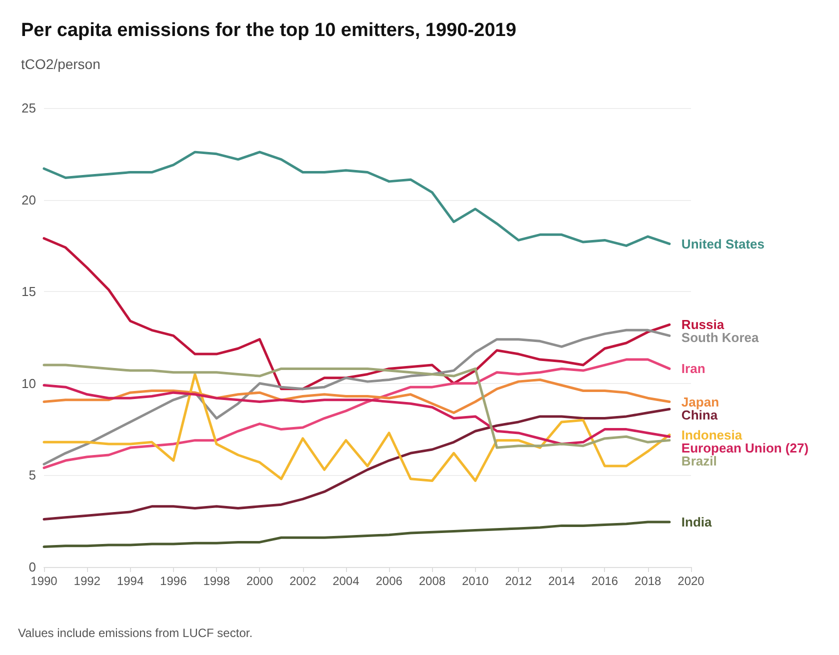  What do you see at coordinates (174, 581) in the screenshot?
I see `x-tick-label: 1996` at bounding box center [174, 581].